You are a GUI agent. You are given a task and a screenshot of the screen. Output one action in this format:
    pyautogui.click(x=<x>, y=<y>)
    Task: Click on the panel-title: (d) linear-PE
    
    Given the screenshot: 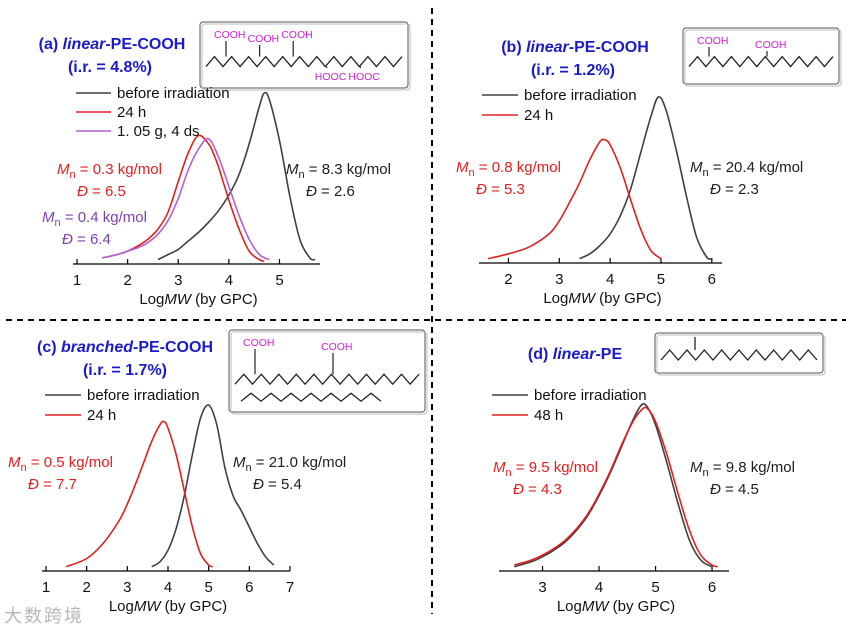 What is the action you would take?
    pyautogui.click(x=575, y=354)
    